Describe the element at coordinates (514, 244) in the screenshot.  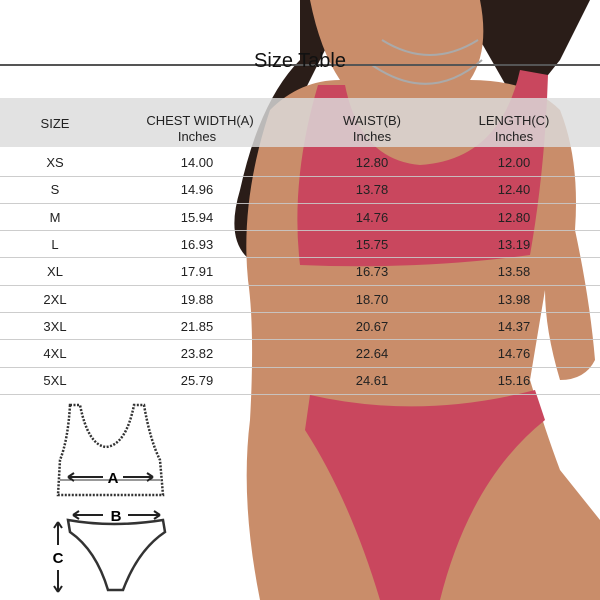
I see `length-cell: 13.19` at that location.